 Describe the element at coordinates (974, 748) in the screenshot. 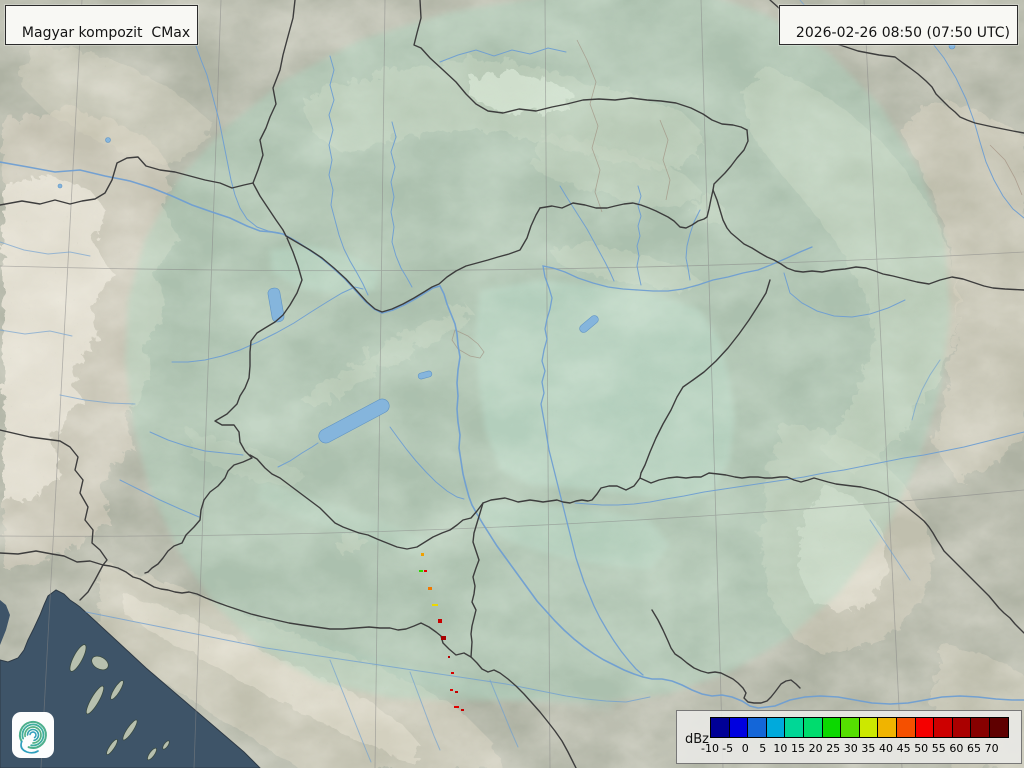

I see `legend-tick: 65` at that location.